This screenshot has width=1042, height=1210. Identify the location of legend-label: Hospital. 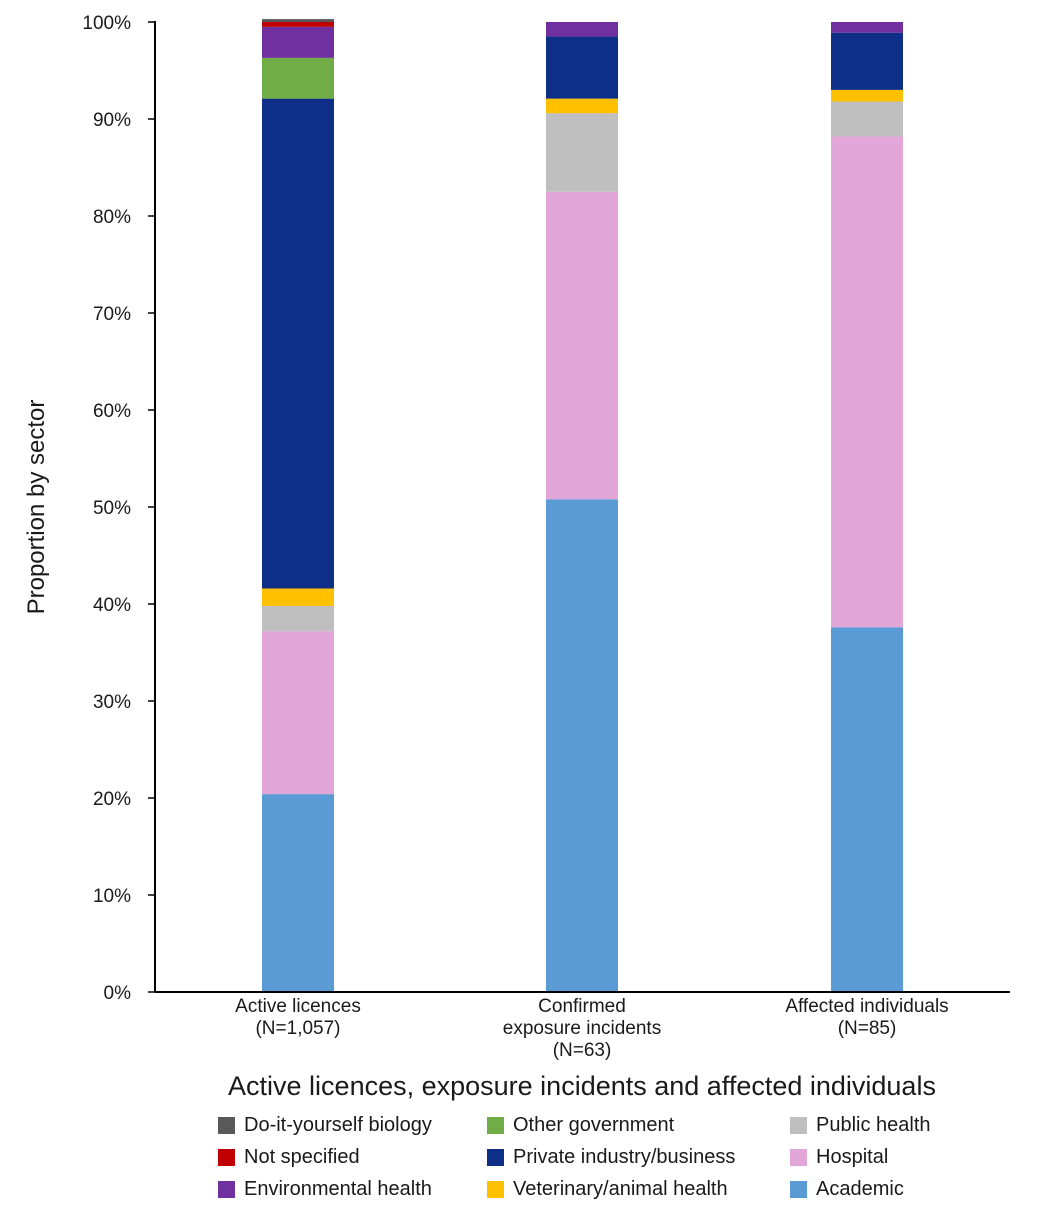
(852, 1156).